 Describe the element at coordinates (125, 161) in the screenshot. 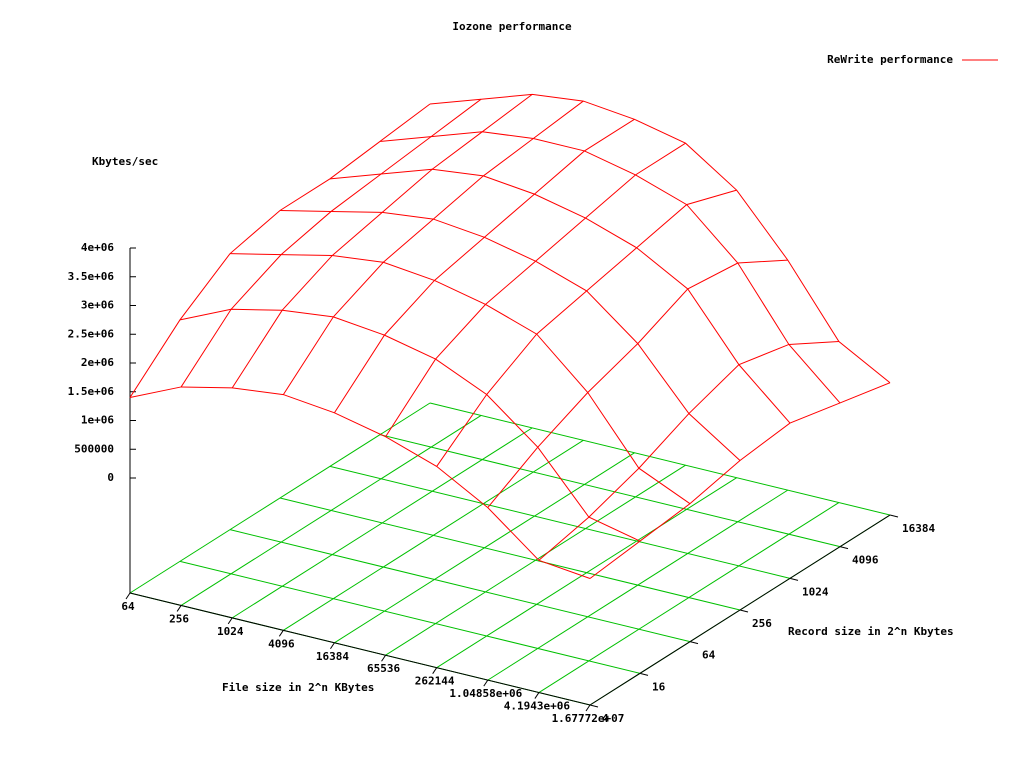

I see `z-axis-label: Kbytes/sec` at that location.